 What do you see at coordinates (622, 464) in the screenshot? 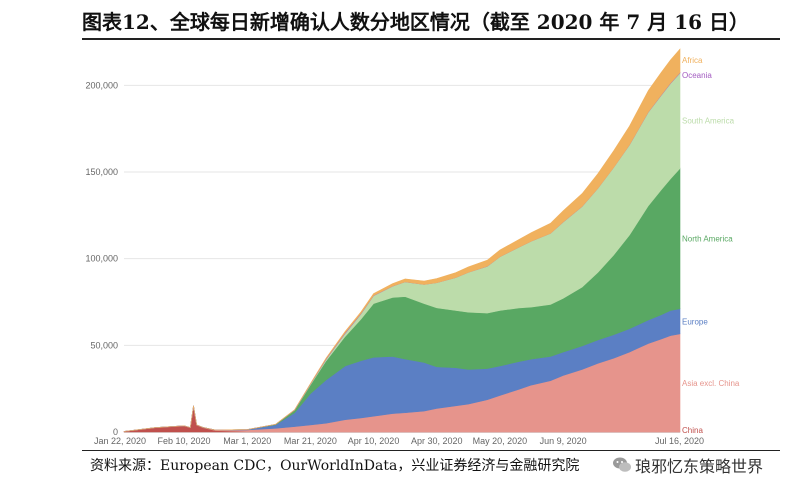
I see `wechat-icon` at bounding box center [622, 464].